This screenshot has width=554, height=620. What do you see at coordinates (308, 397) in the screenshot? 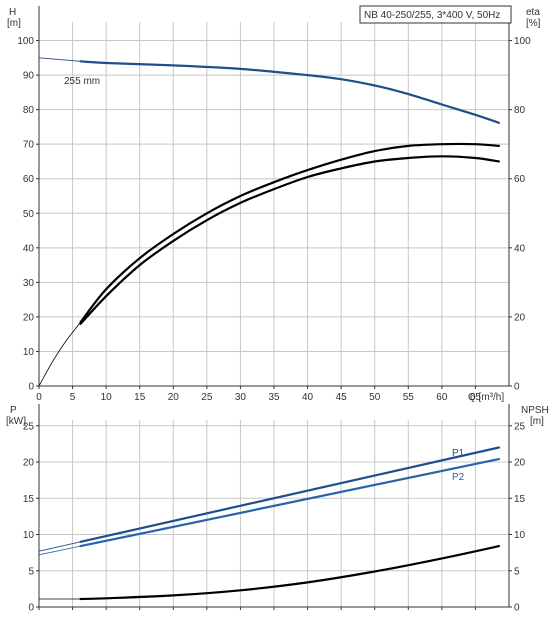
I see `top-x-tick-label: 40` at bounding box center [308, 397].